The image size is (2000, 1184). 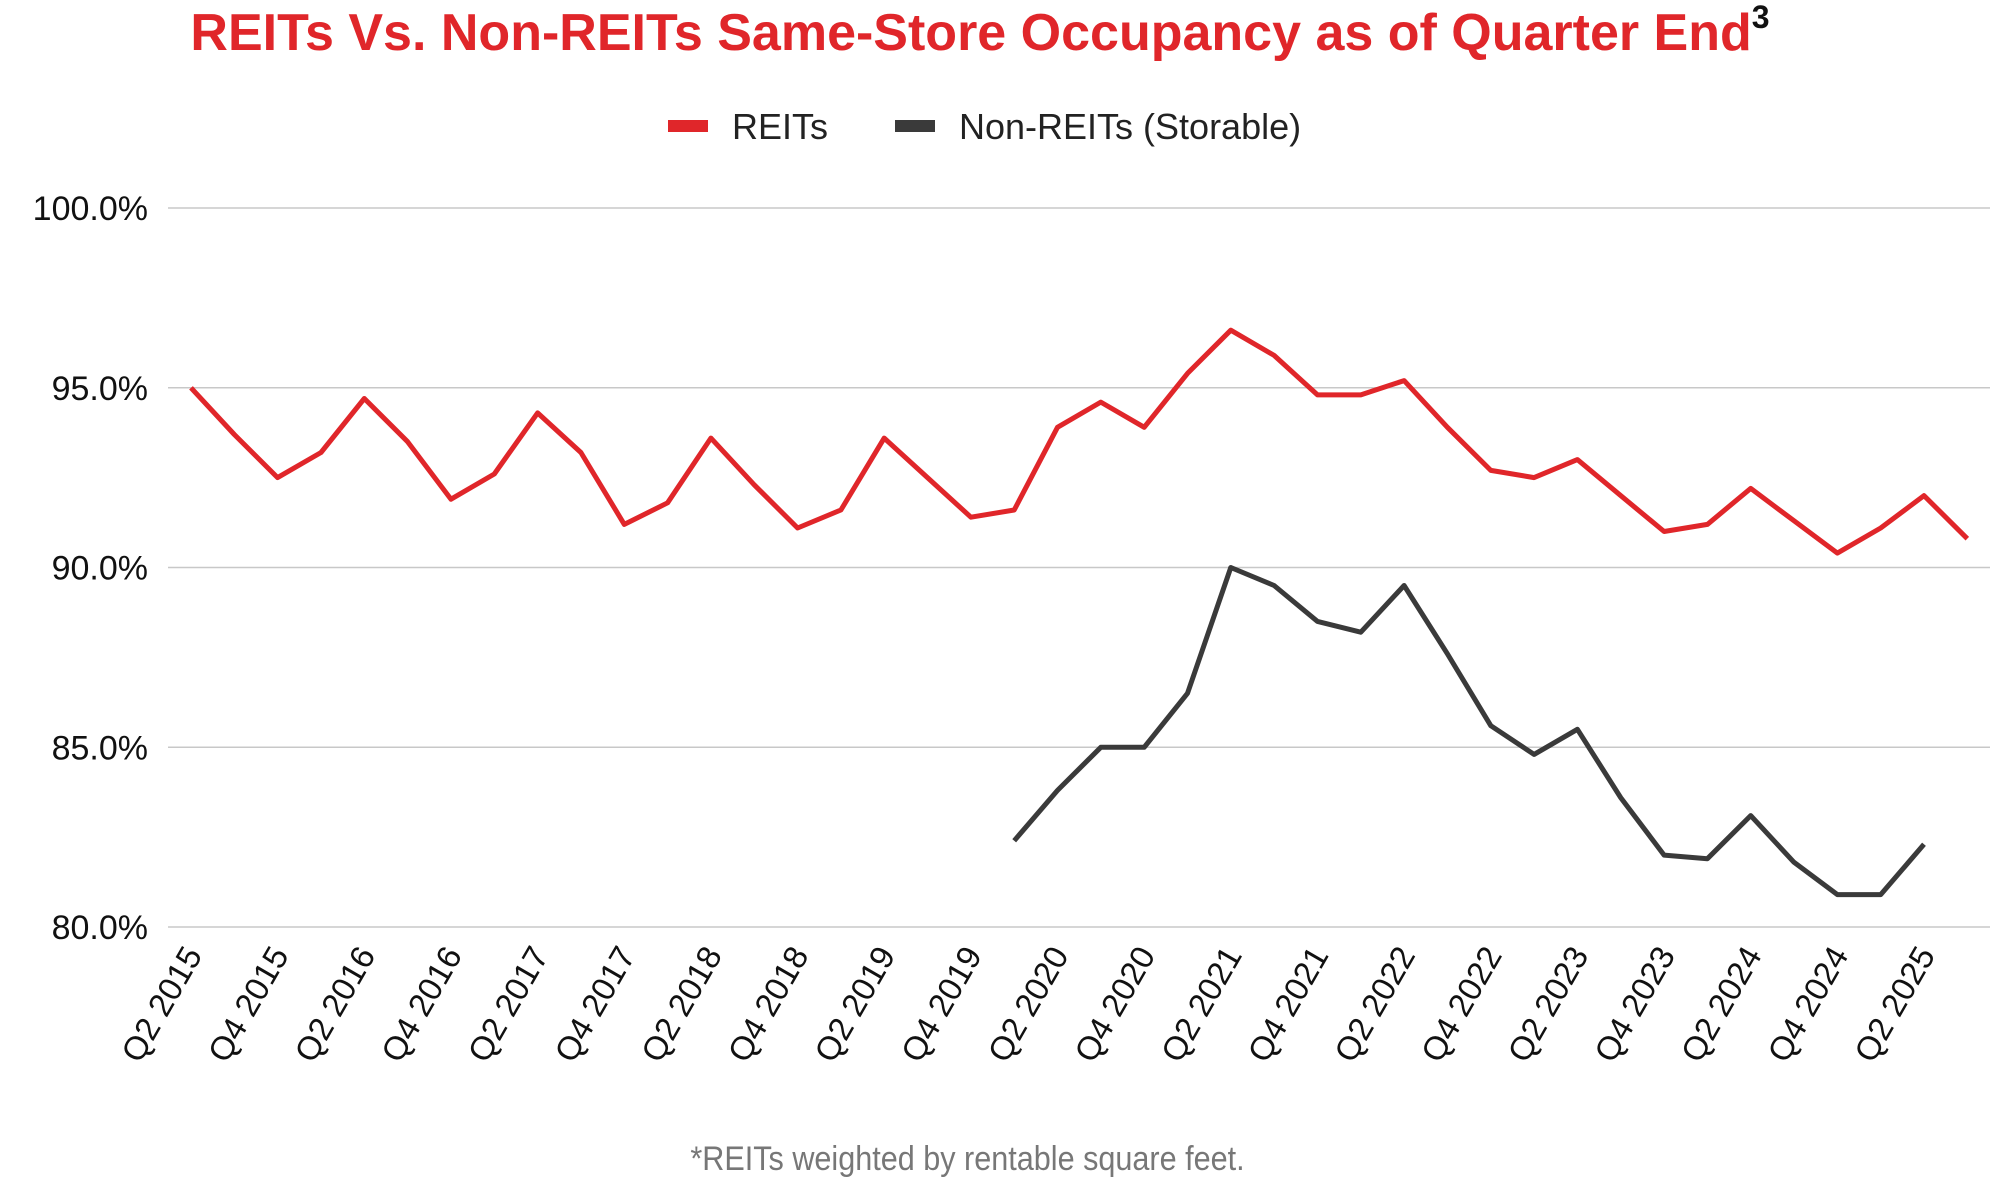 I want to click on x-tick-label: Q4 2024, so click(x=1807, y=1004).